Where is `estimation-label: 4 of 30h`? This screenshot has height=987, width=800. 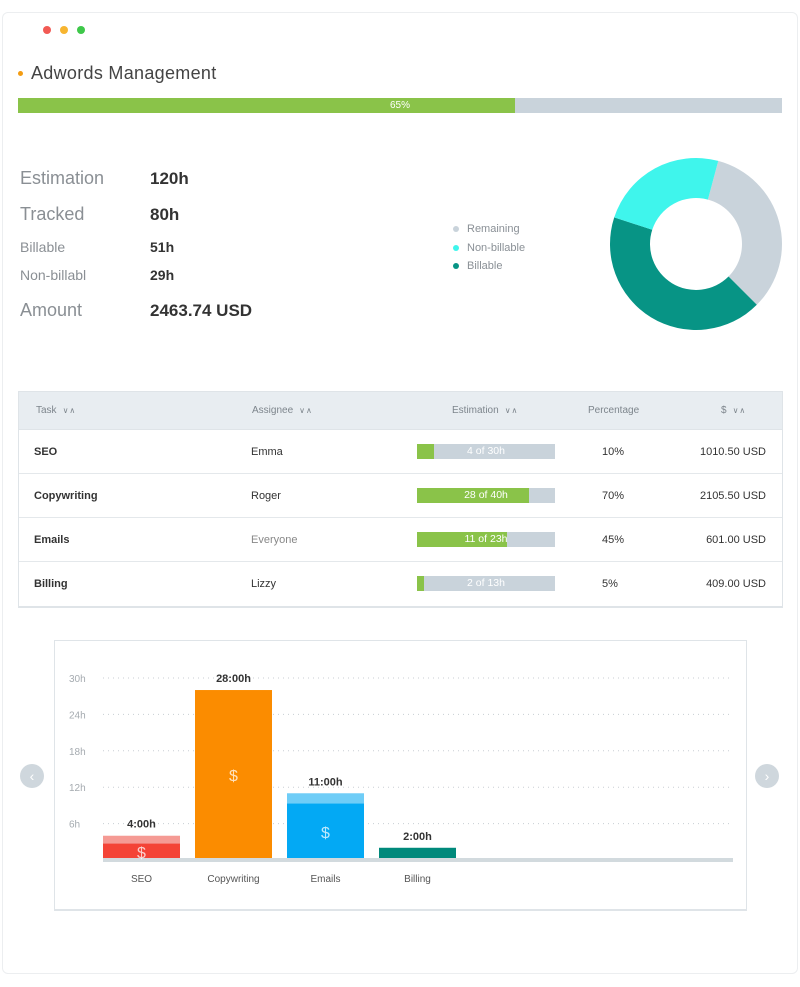
estimation-label: 4 of 30h is located at coordinates (486, 451).